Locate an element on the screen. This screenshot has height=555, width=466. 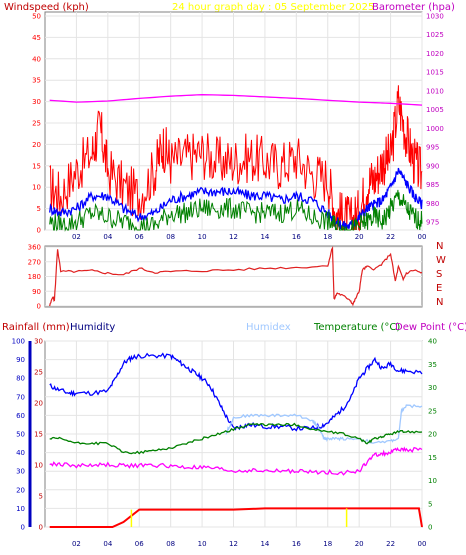
barometer-y-tick: 980 is located at coordinates (432, 204).